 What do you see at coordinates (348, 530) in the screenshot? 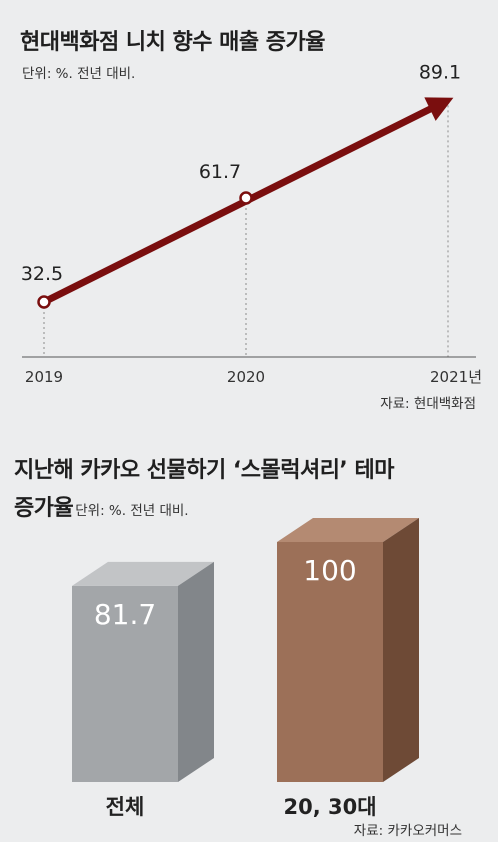
I see `bar-2-top-face` at bounding box center [348, 530].